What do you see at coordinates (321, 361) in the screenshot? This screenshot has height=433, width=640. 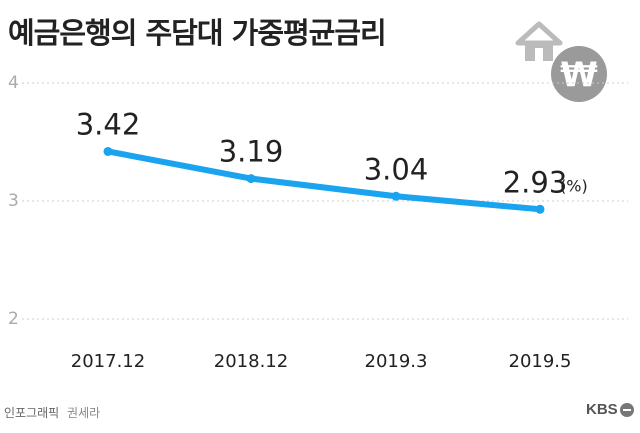 I see `x-axis-ticks: 2017.12 2018.12 2019.3 2019.5` at bounding box center [321, 361].